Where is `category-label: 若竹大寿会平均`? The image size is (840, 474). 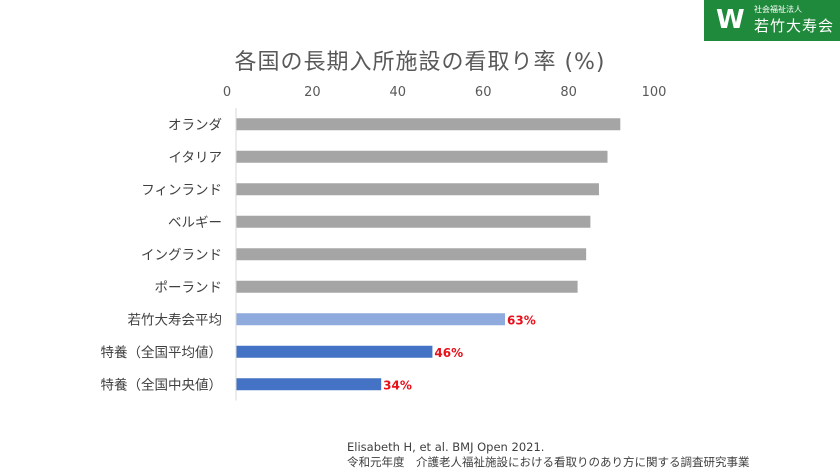
category-label: 若竹大寿会平均 is located at coordinates (175, 319).